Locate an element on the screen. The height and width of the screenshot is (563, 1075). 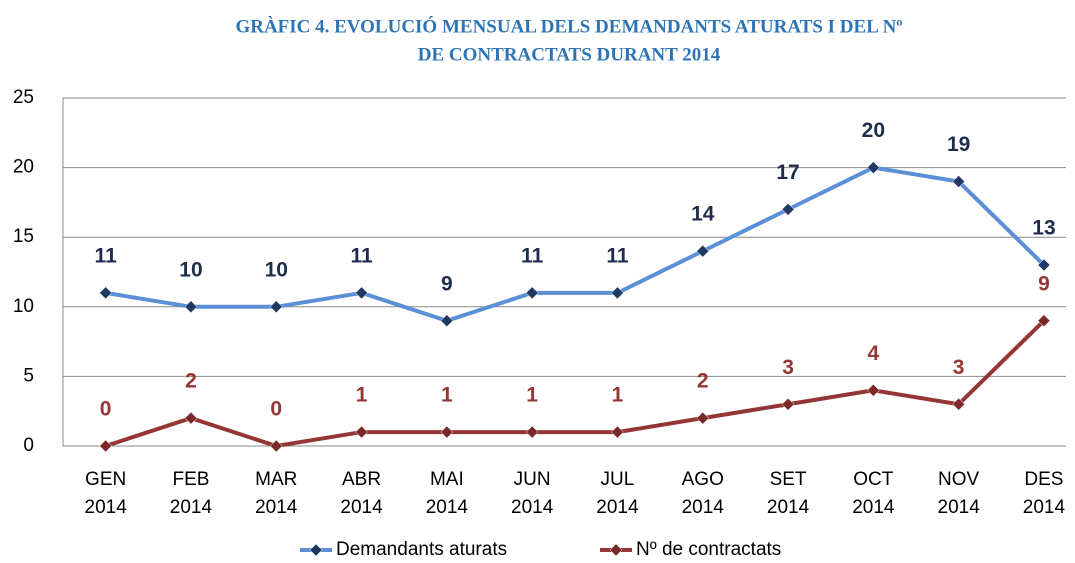
y-tick-label: 10 is located at coordinates (23, 306).